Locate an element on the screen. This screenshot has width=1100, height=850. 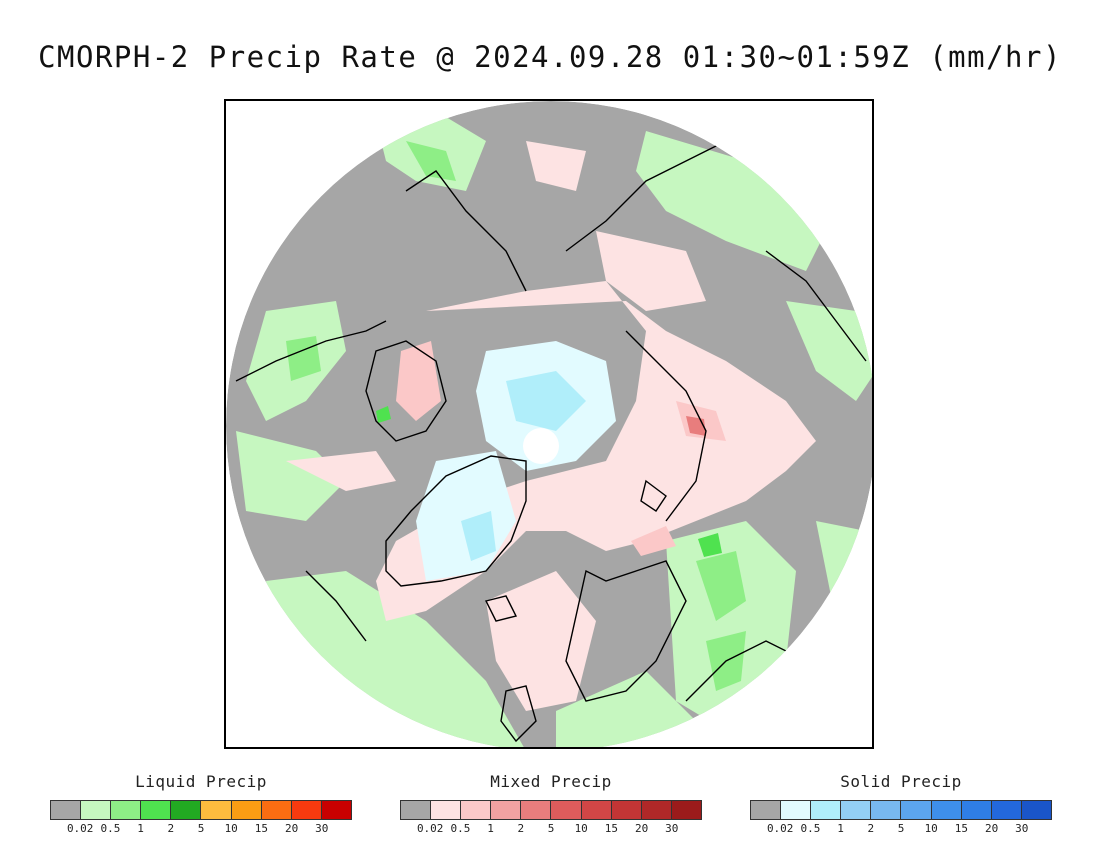
legend-title: Solid Precip is located at coordinates (901, 781).